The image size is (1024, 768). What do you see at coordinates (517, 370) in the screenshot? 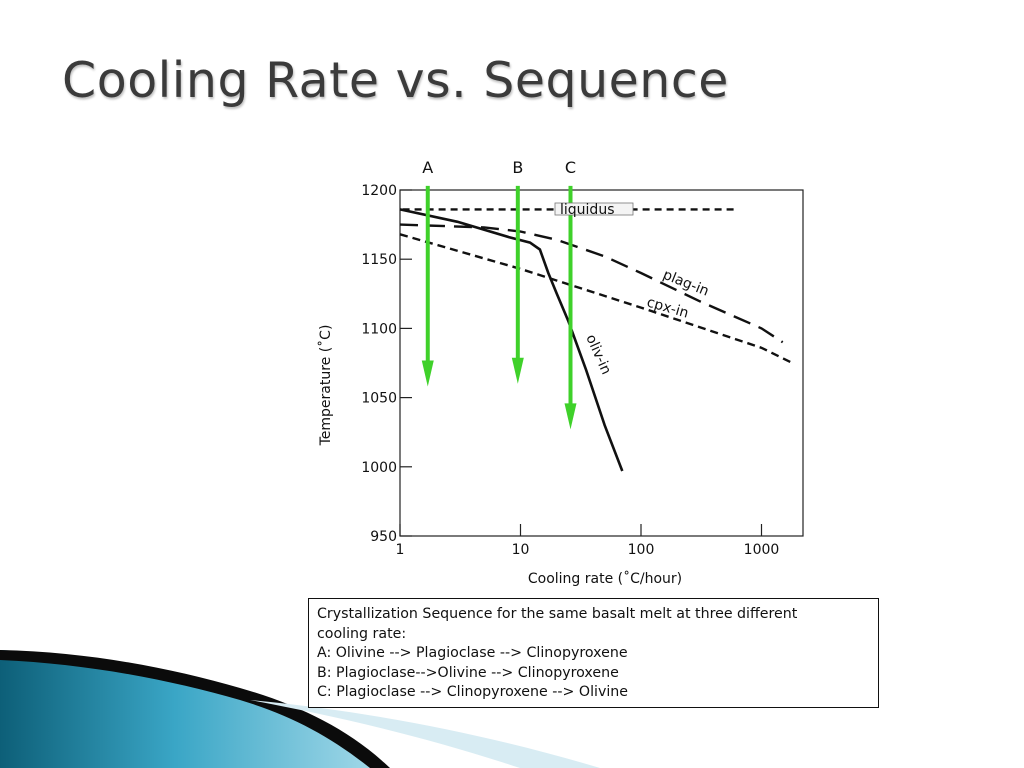
I see `arrow-head-B` at bounding box center [517, 370].